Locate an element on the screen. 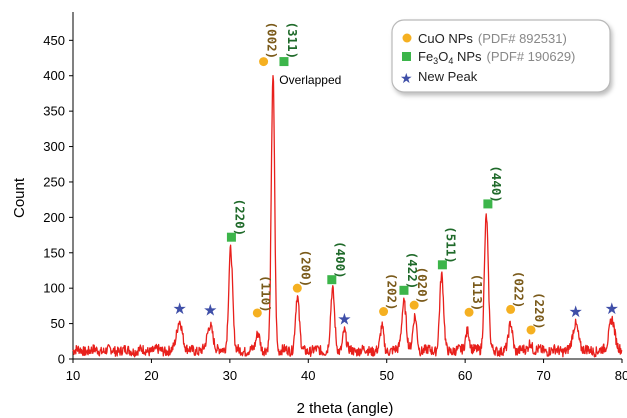 The height and width of the screenshot is (418, 627). fe3o4-hkl-label: (422) is located at coordinates (412, 271).